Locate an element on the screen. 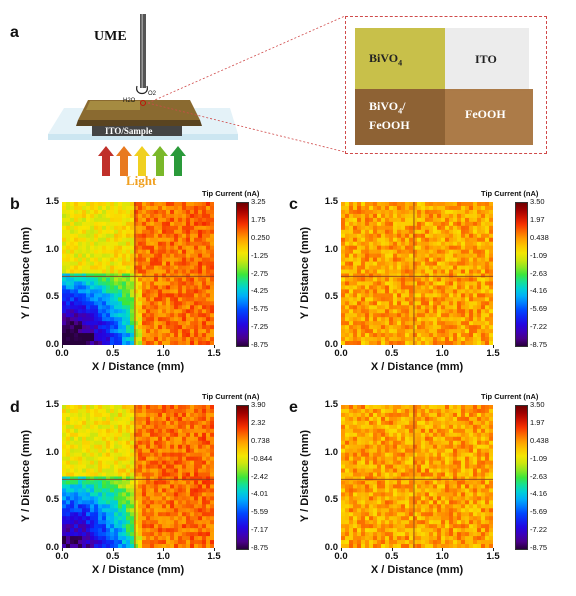 The image size is (576, 596). heatmap-d is located at coordinates (138, 476).